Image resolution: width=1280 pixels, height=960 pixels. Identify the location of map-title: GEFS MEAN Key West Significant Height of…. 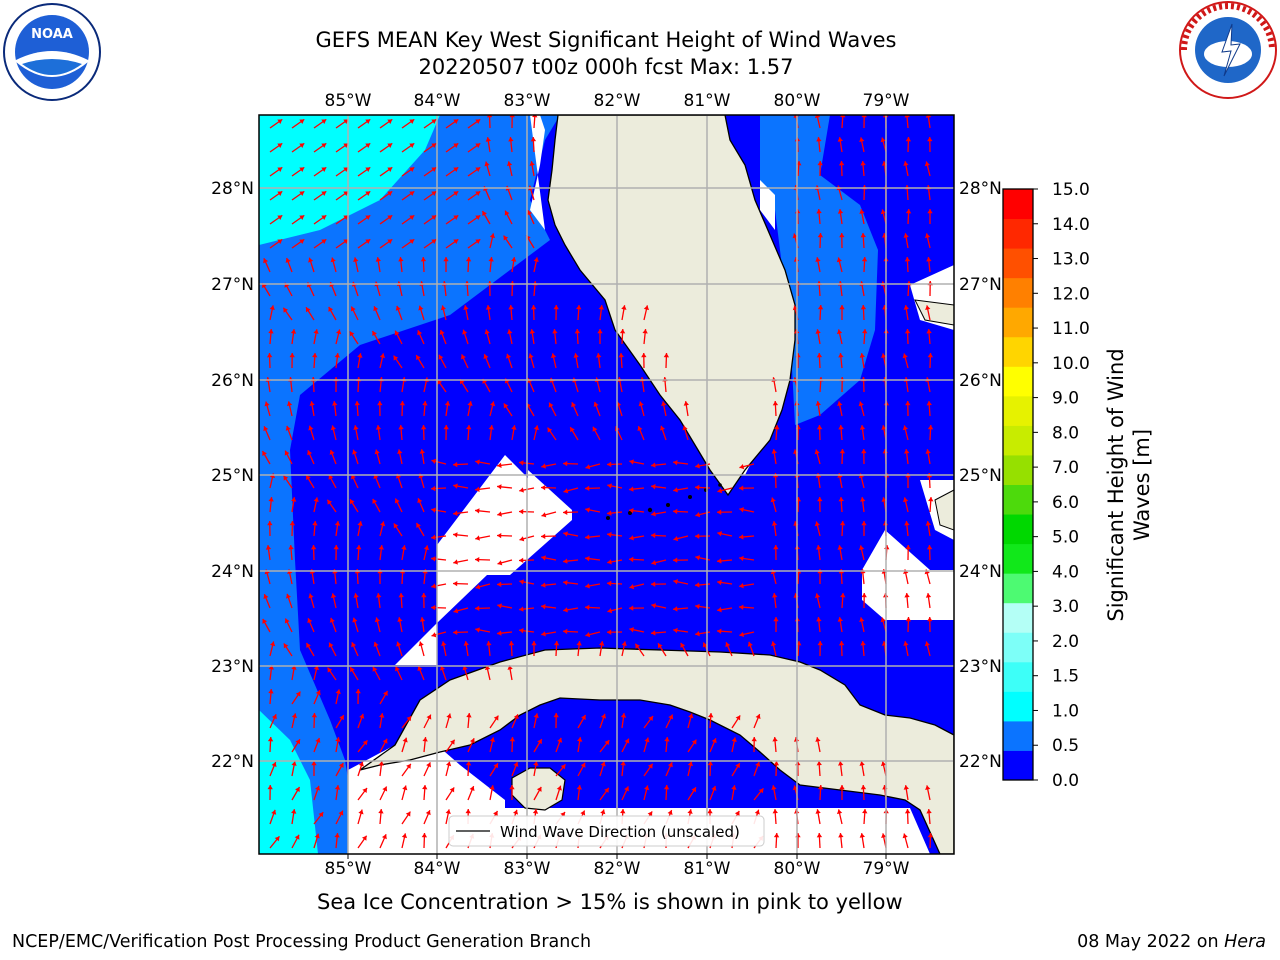
(606, 40).